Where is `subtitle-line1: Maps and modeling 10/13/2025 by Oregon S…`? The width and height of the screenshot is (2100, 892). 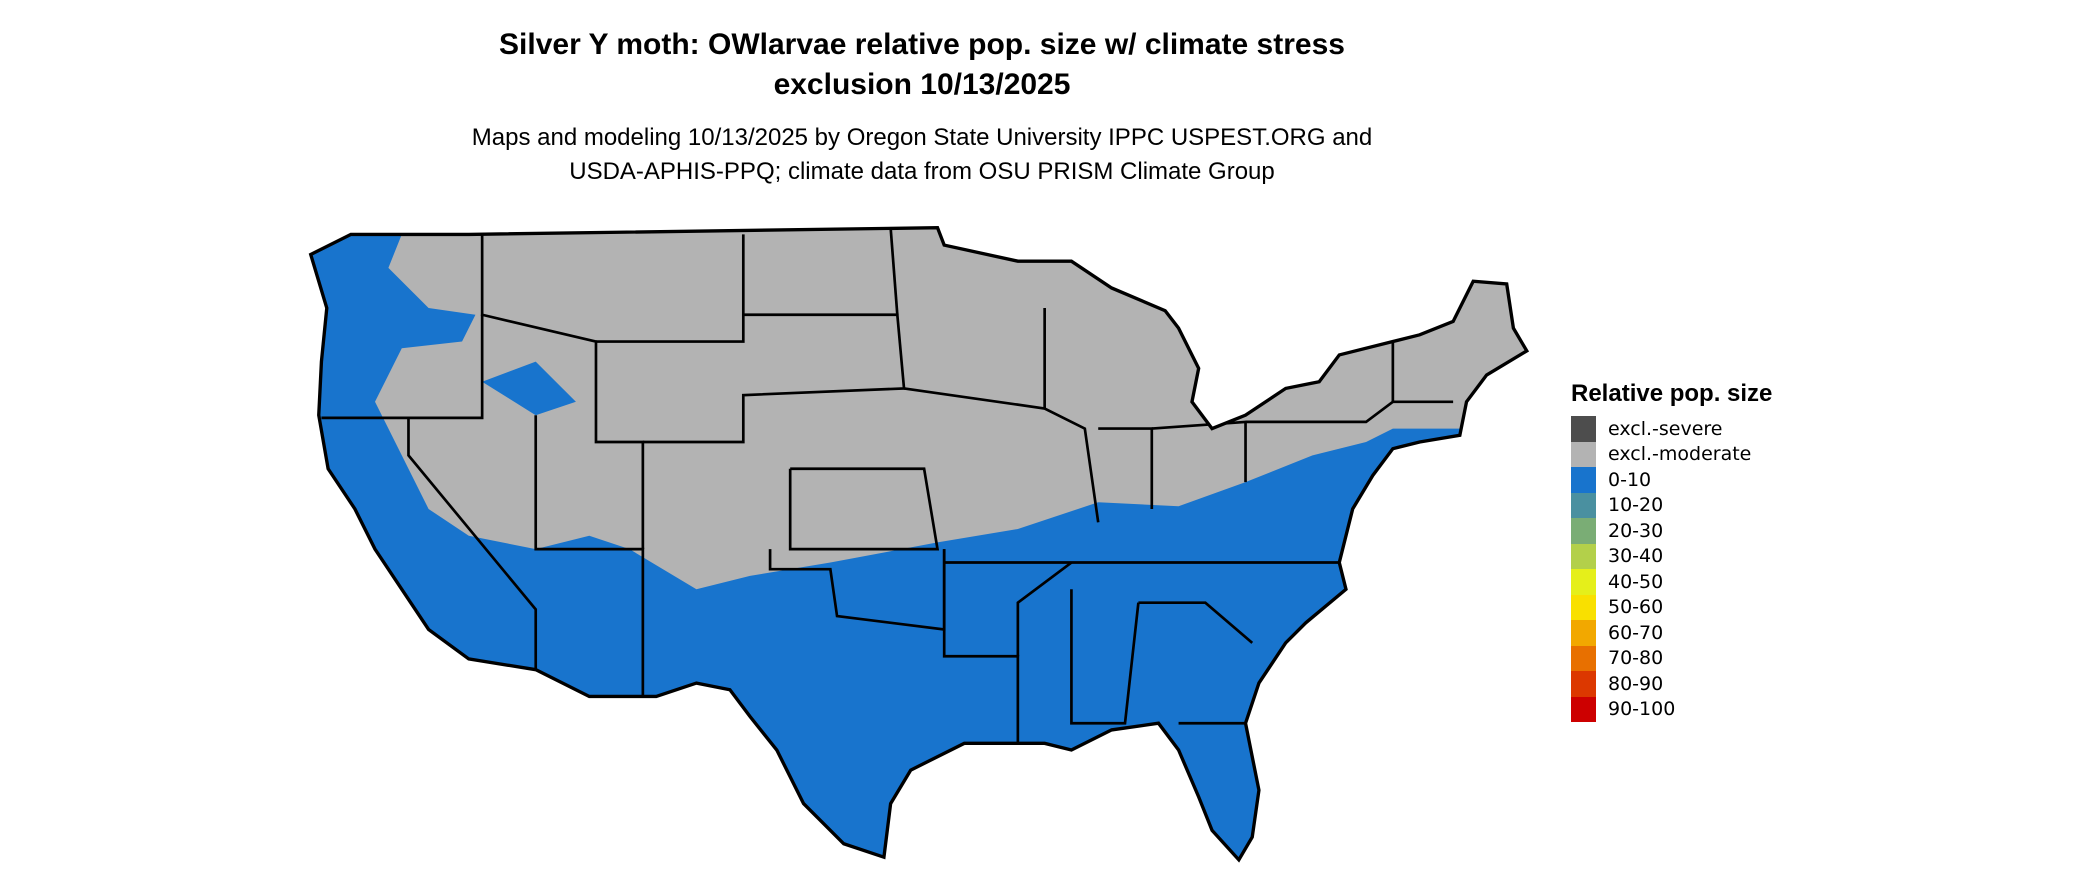 subtitle-line1: Maps and modeling 10/13/2025 by Oregon S… is located at coordinates (922, 137).